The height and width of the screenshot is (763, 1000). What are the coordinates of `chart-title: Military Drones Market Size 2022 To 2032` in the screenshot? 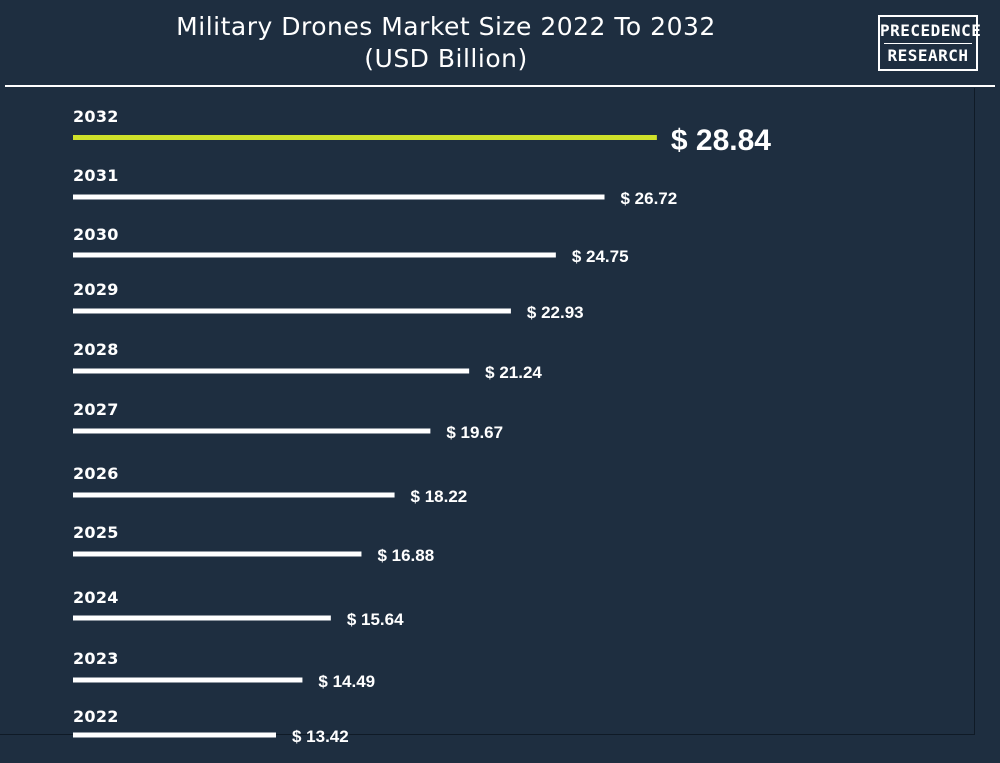 It's located at (446, 26).